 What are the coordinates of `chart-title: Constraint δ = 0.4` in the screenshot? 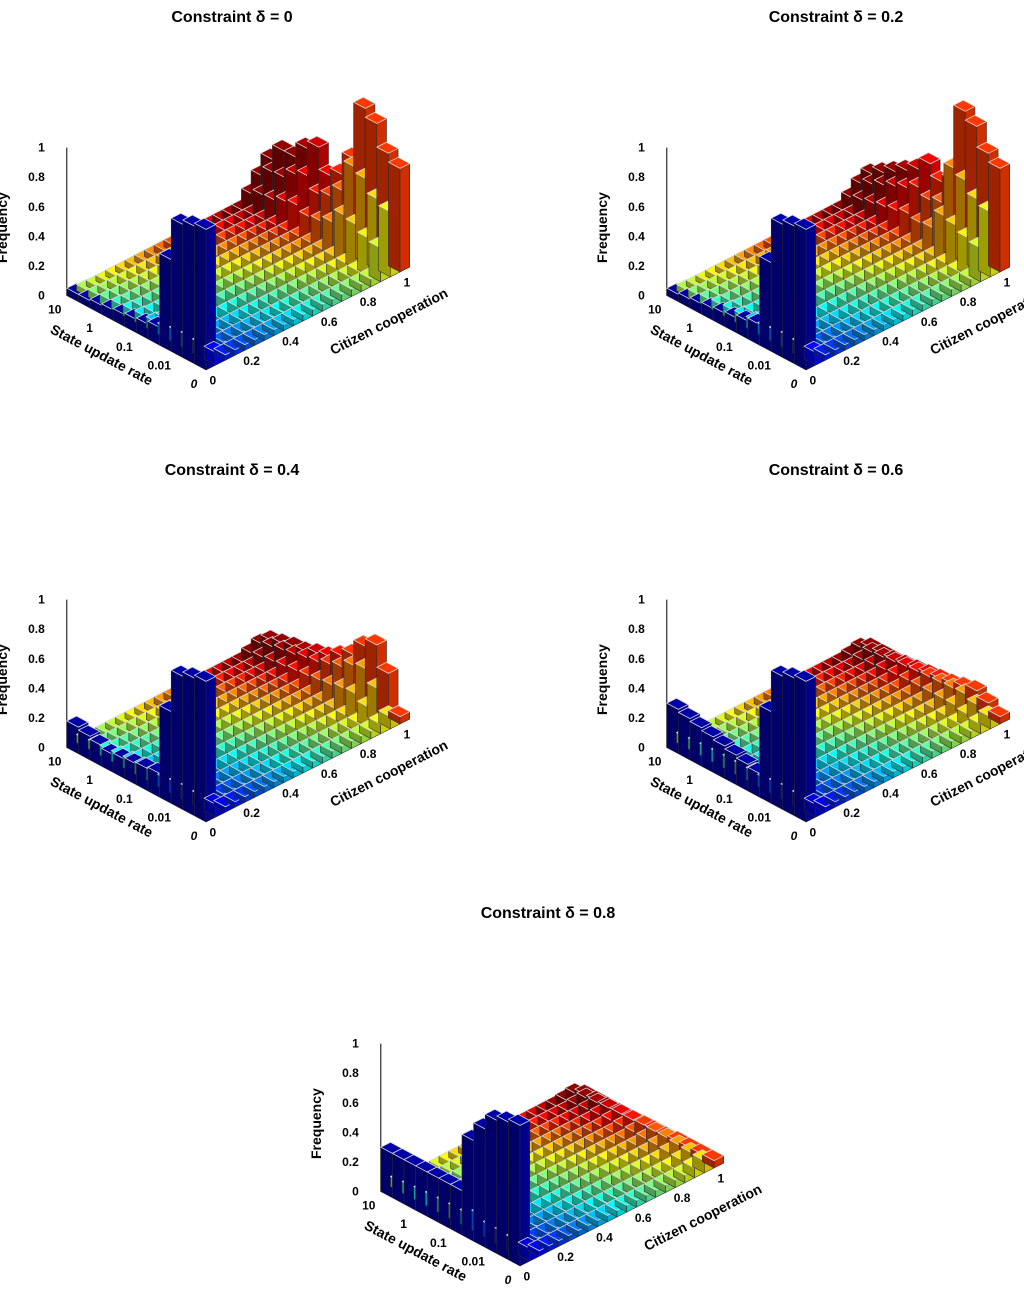 It's located at (232, 470).